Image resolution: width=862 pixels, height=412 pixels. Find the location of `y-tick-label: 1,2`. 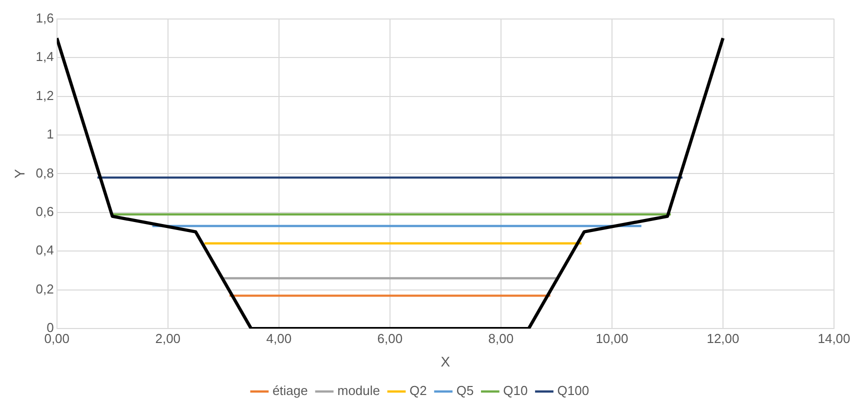

y-tick-label: 1,2 is located at coordinates (45, 95).